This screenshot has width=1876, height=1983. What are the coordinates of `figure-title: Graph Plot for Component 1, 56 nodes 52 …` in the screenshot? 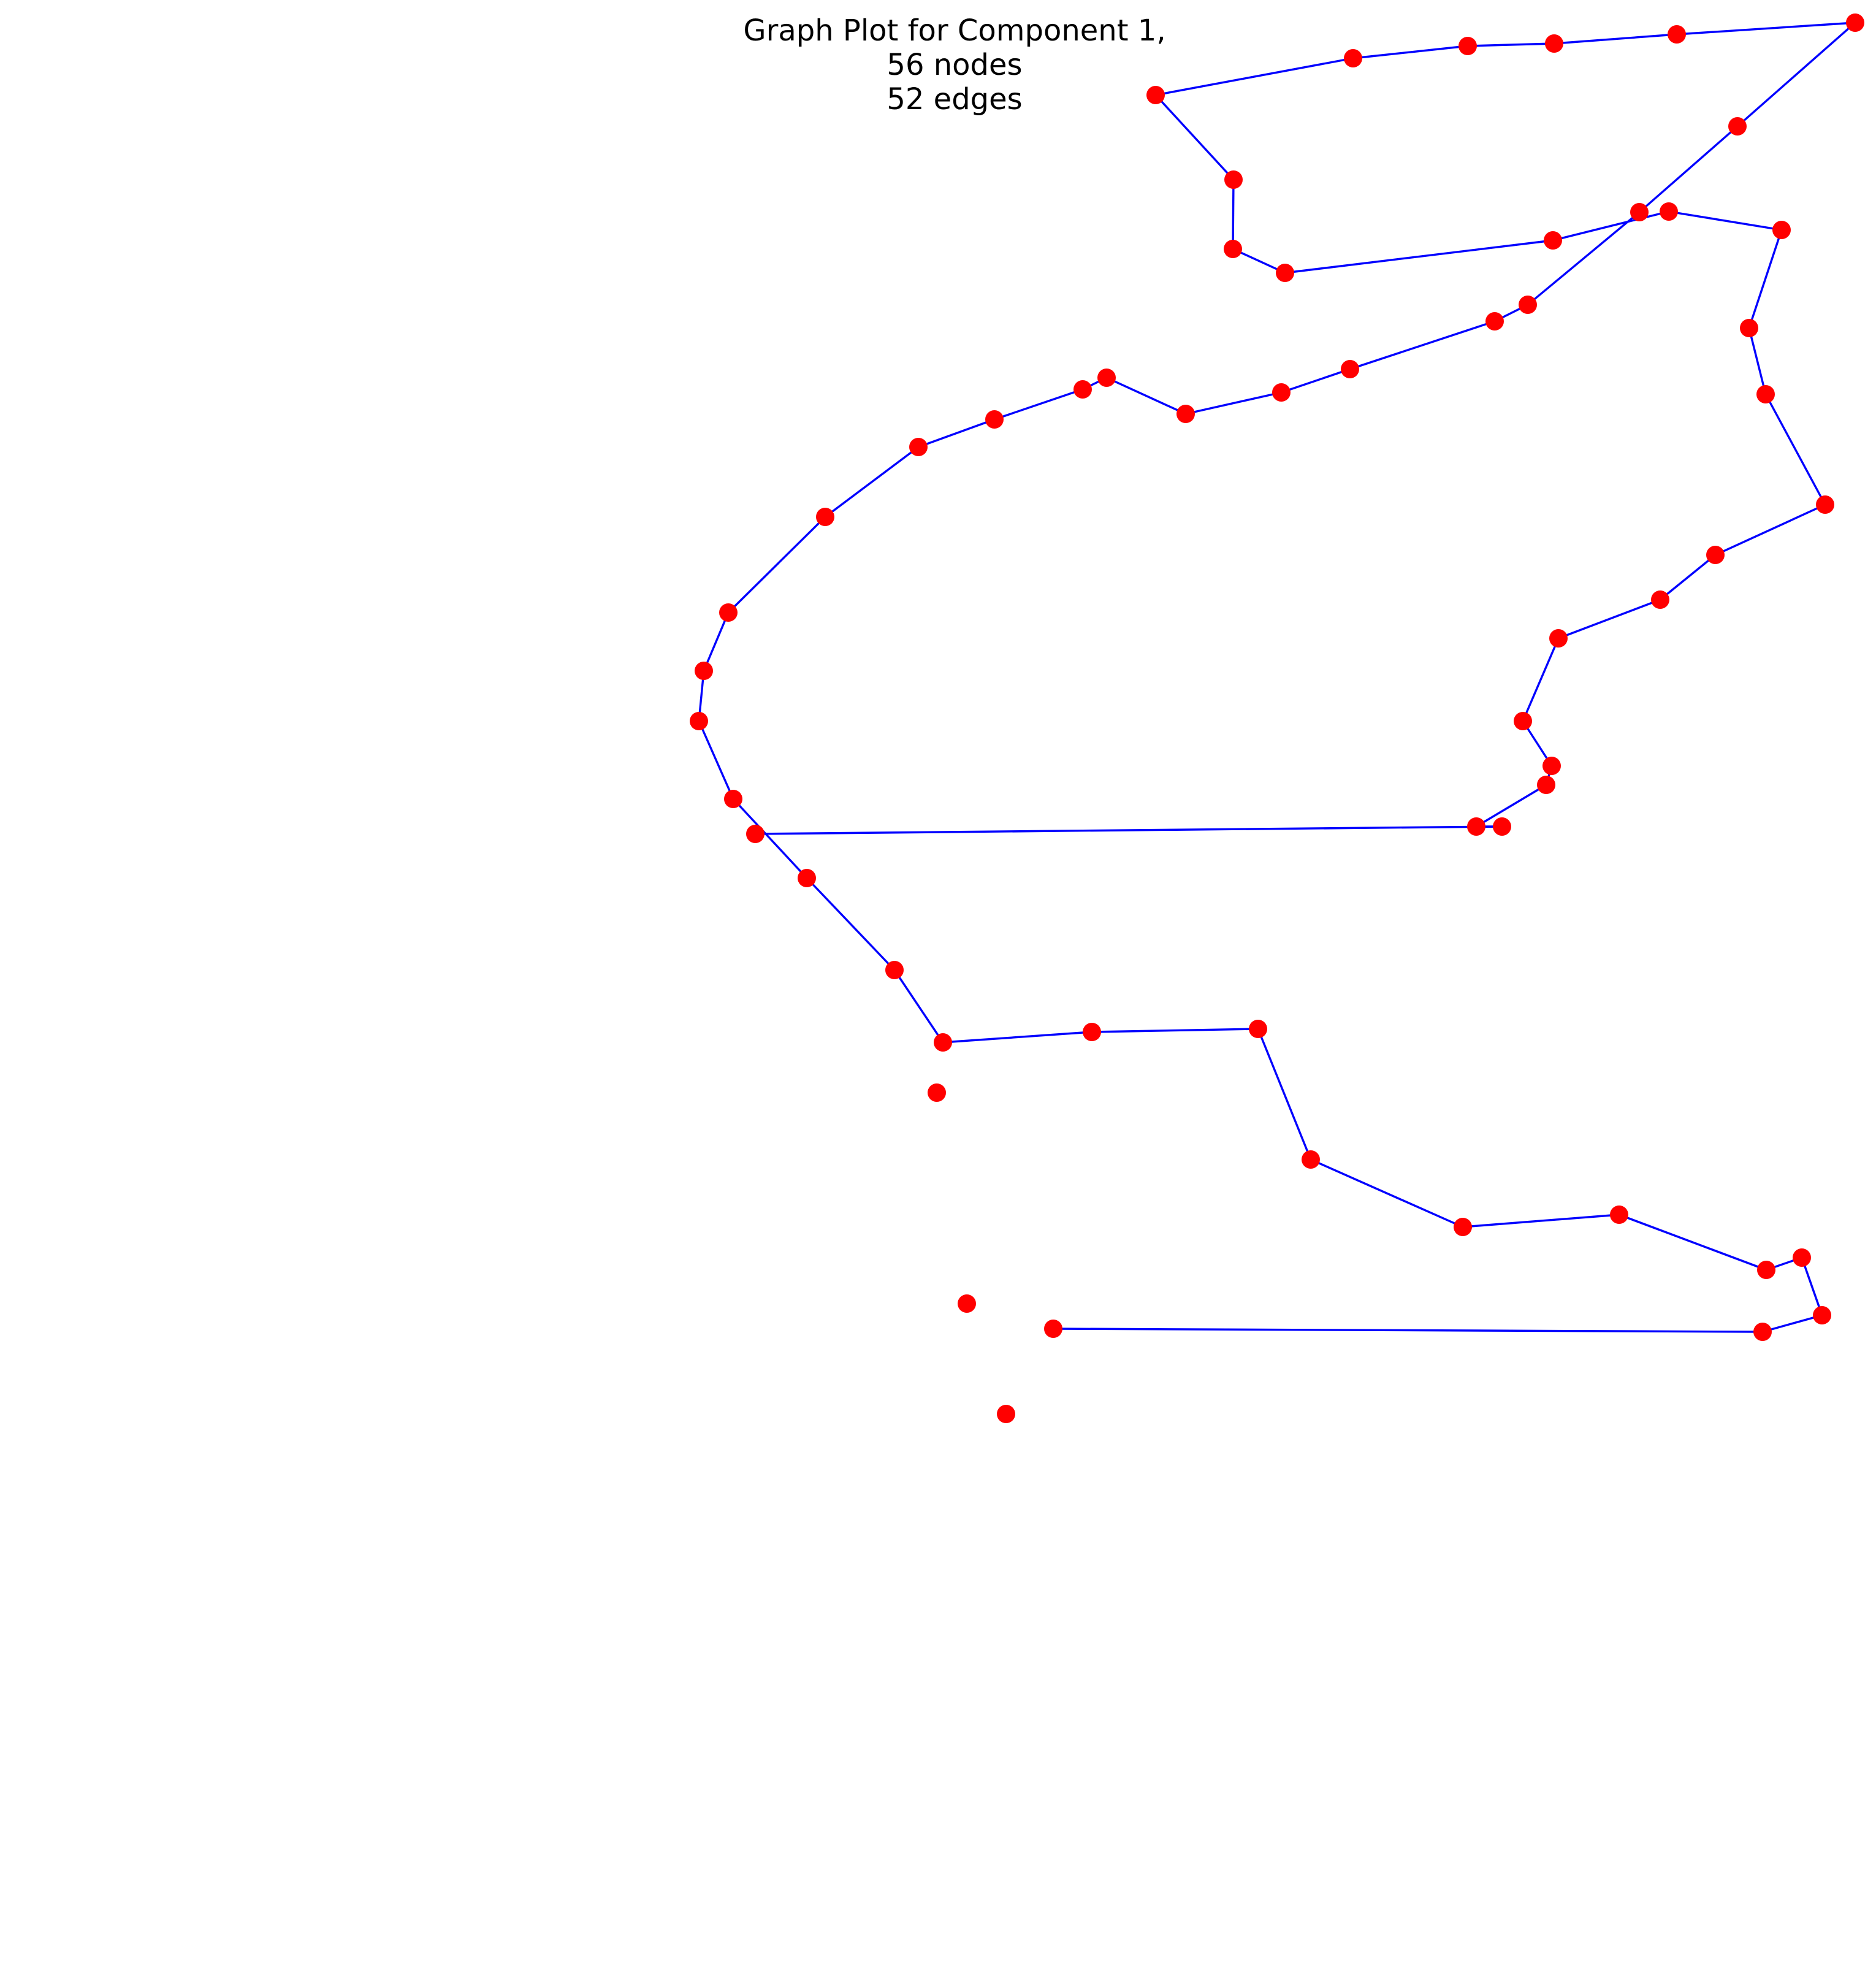 It's located at (938, 65).